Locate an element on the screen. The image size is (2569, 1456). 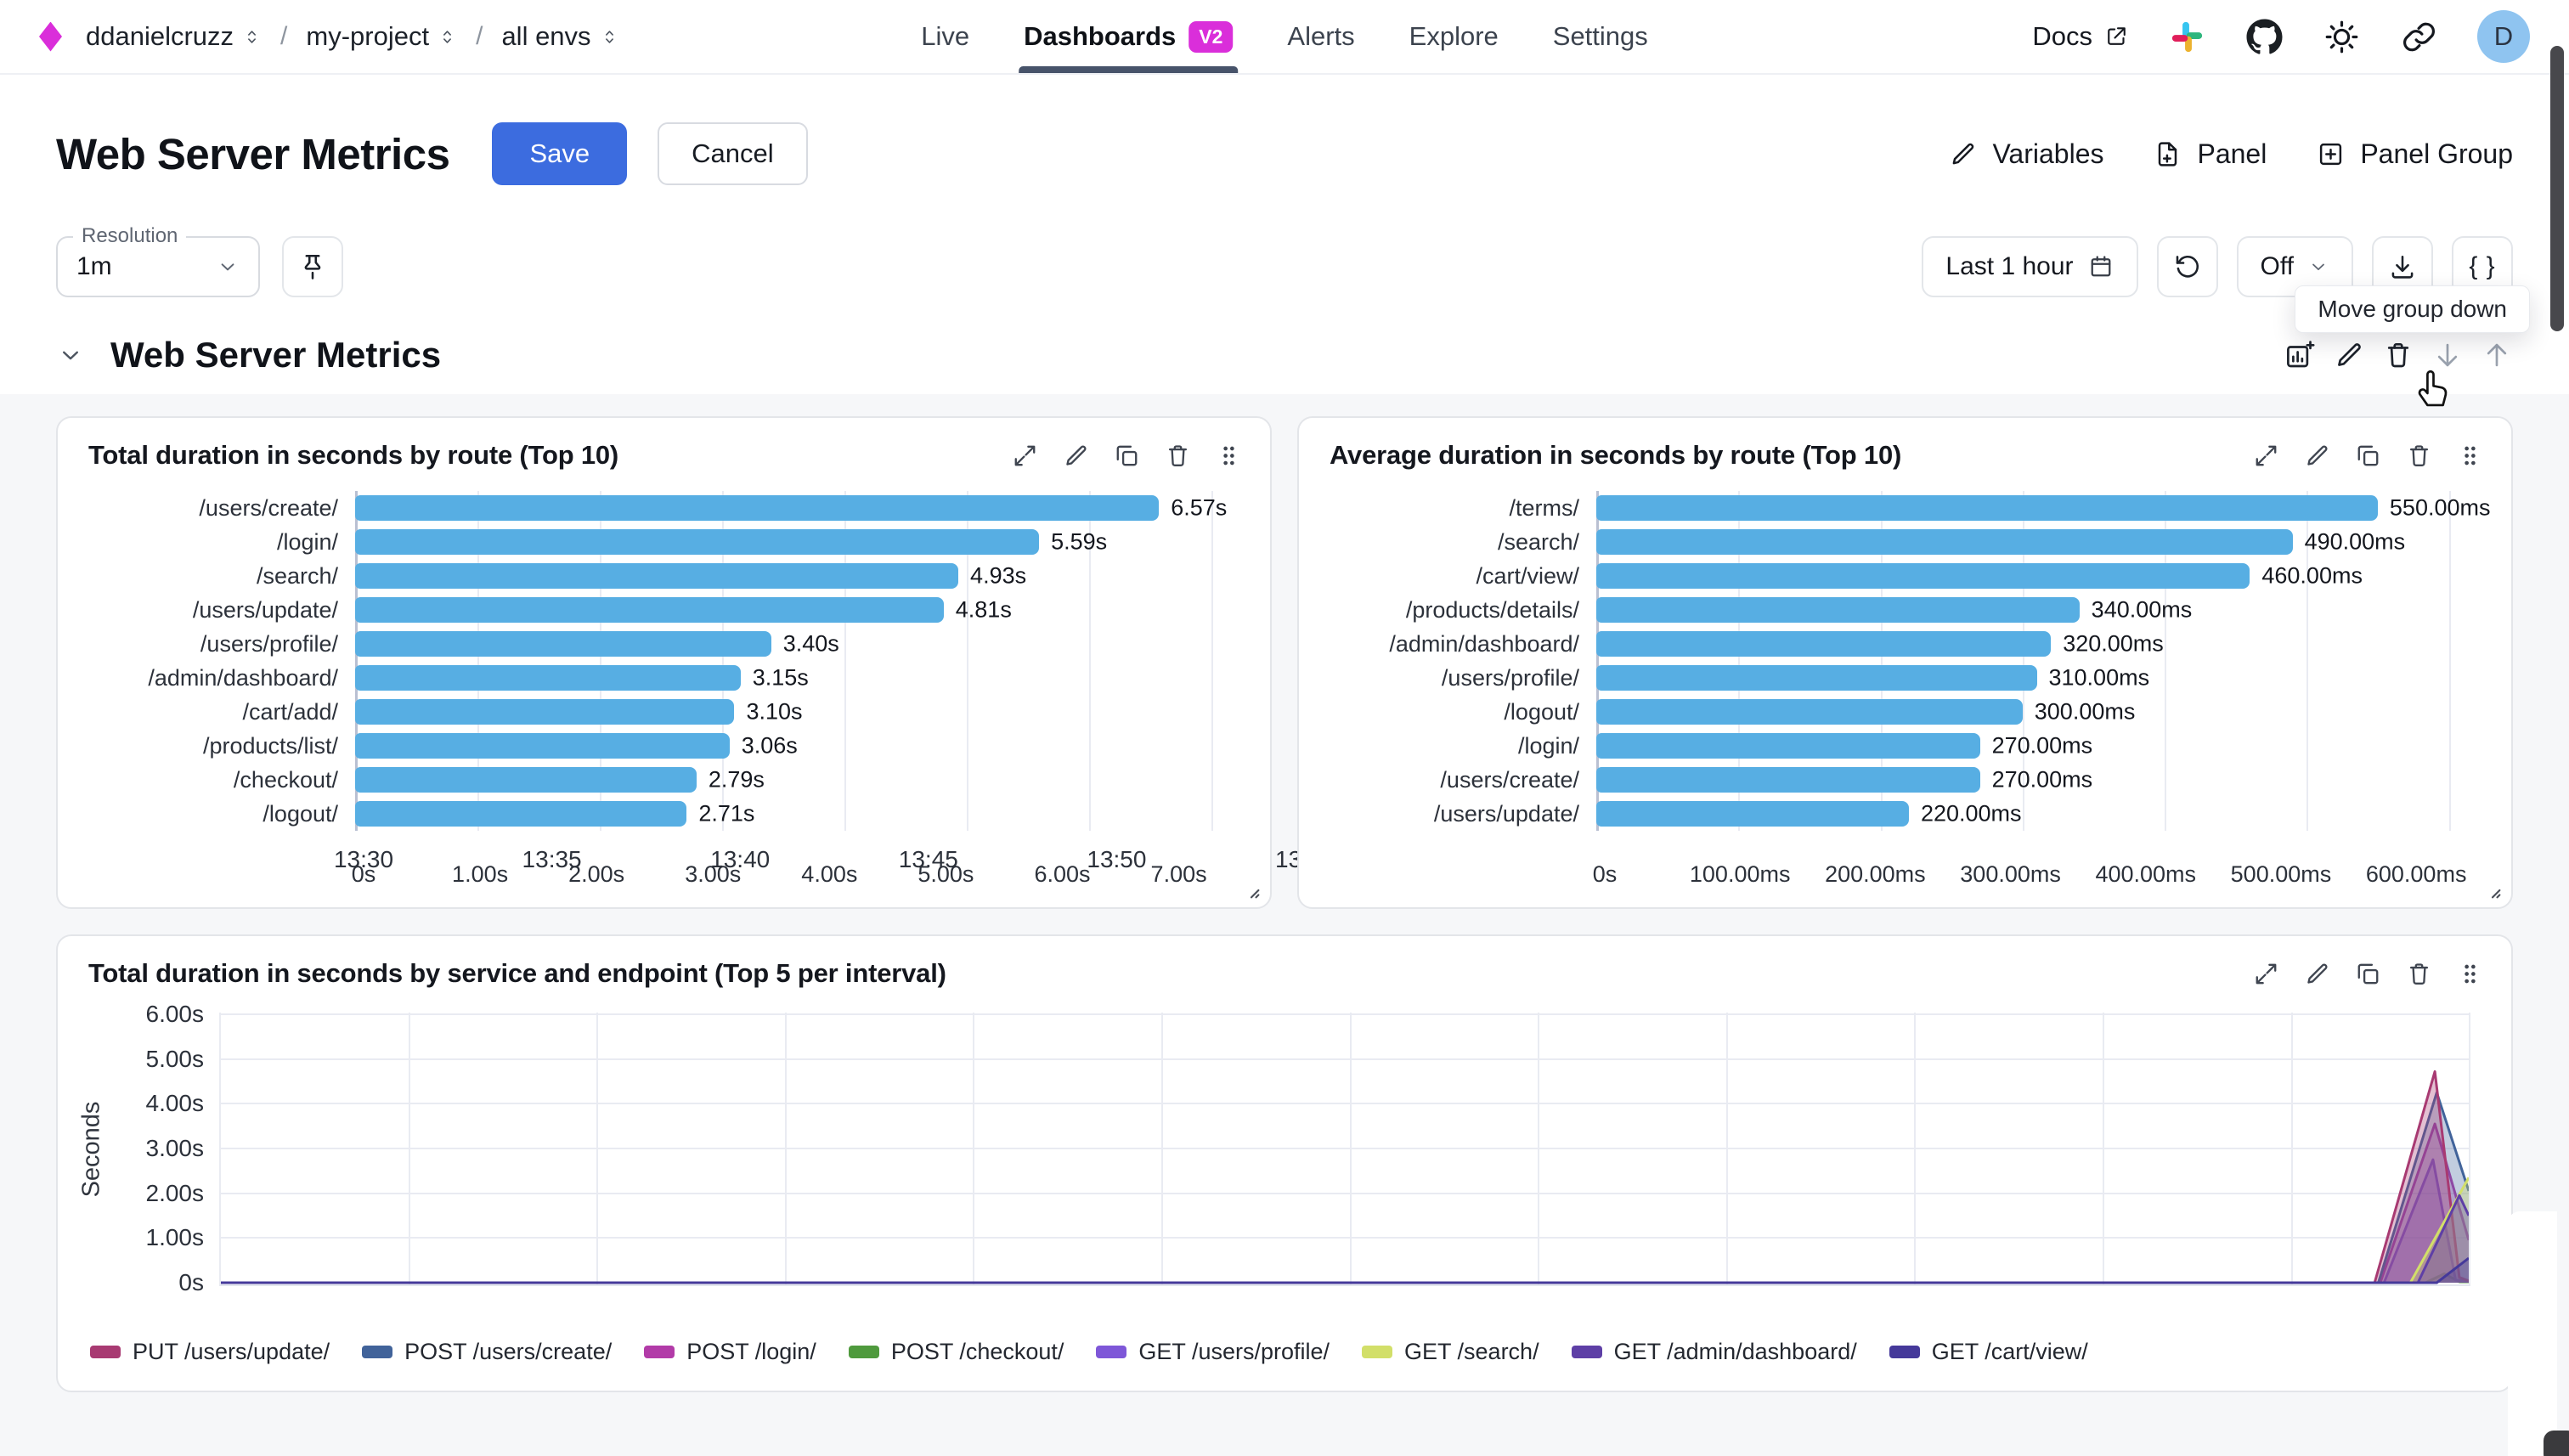
github-icon is located at coordinates (2265, 37).